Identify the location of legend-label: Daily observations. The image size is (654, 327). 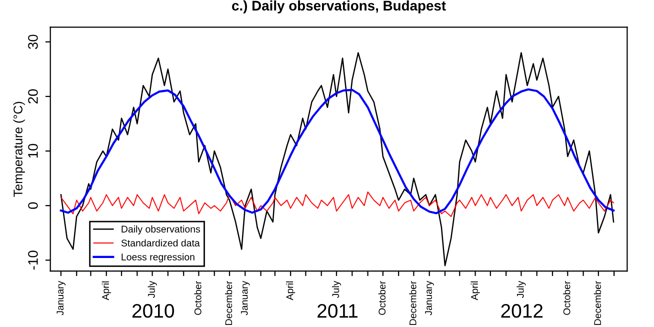
(161, 229).